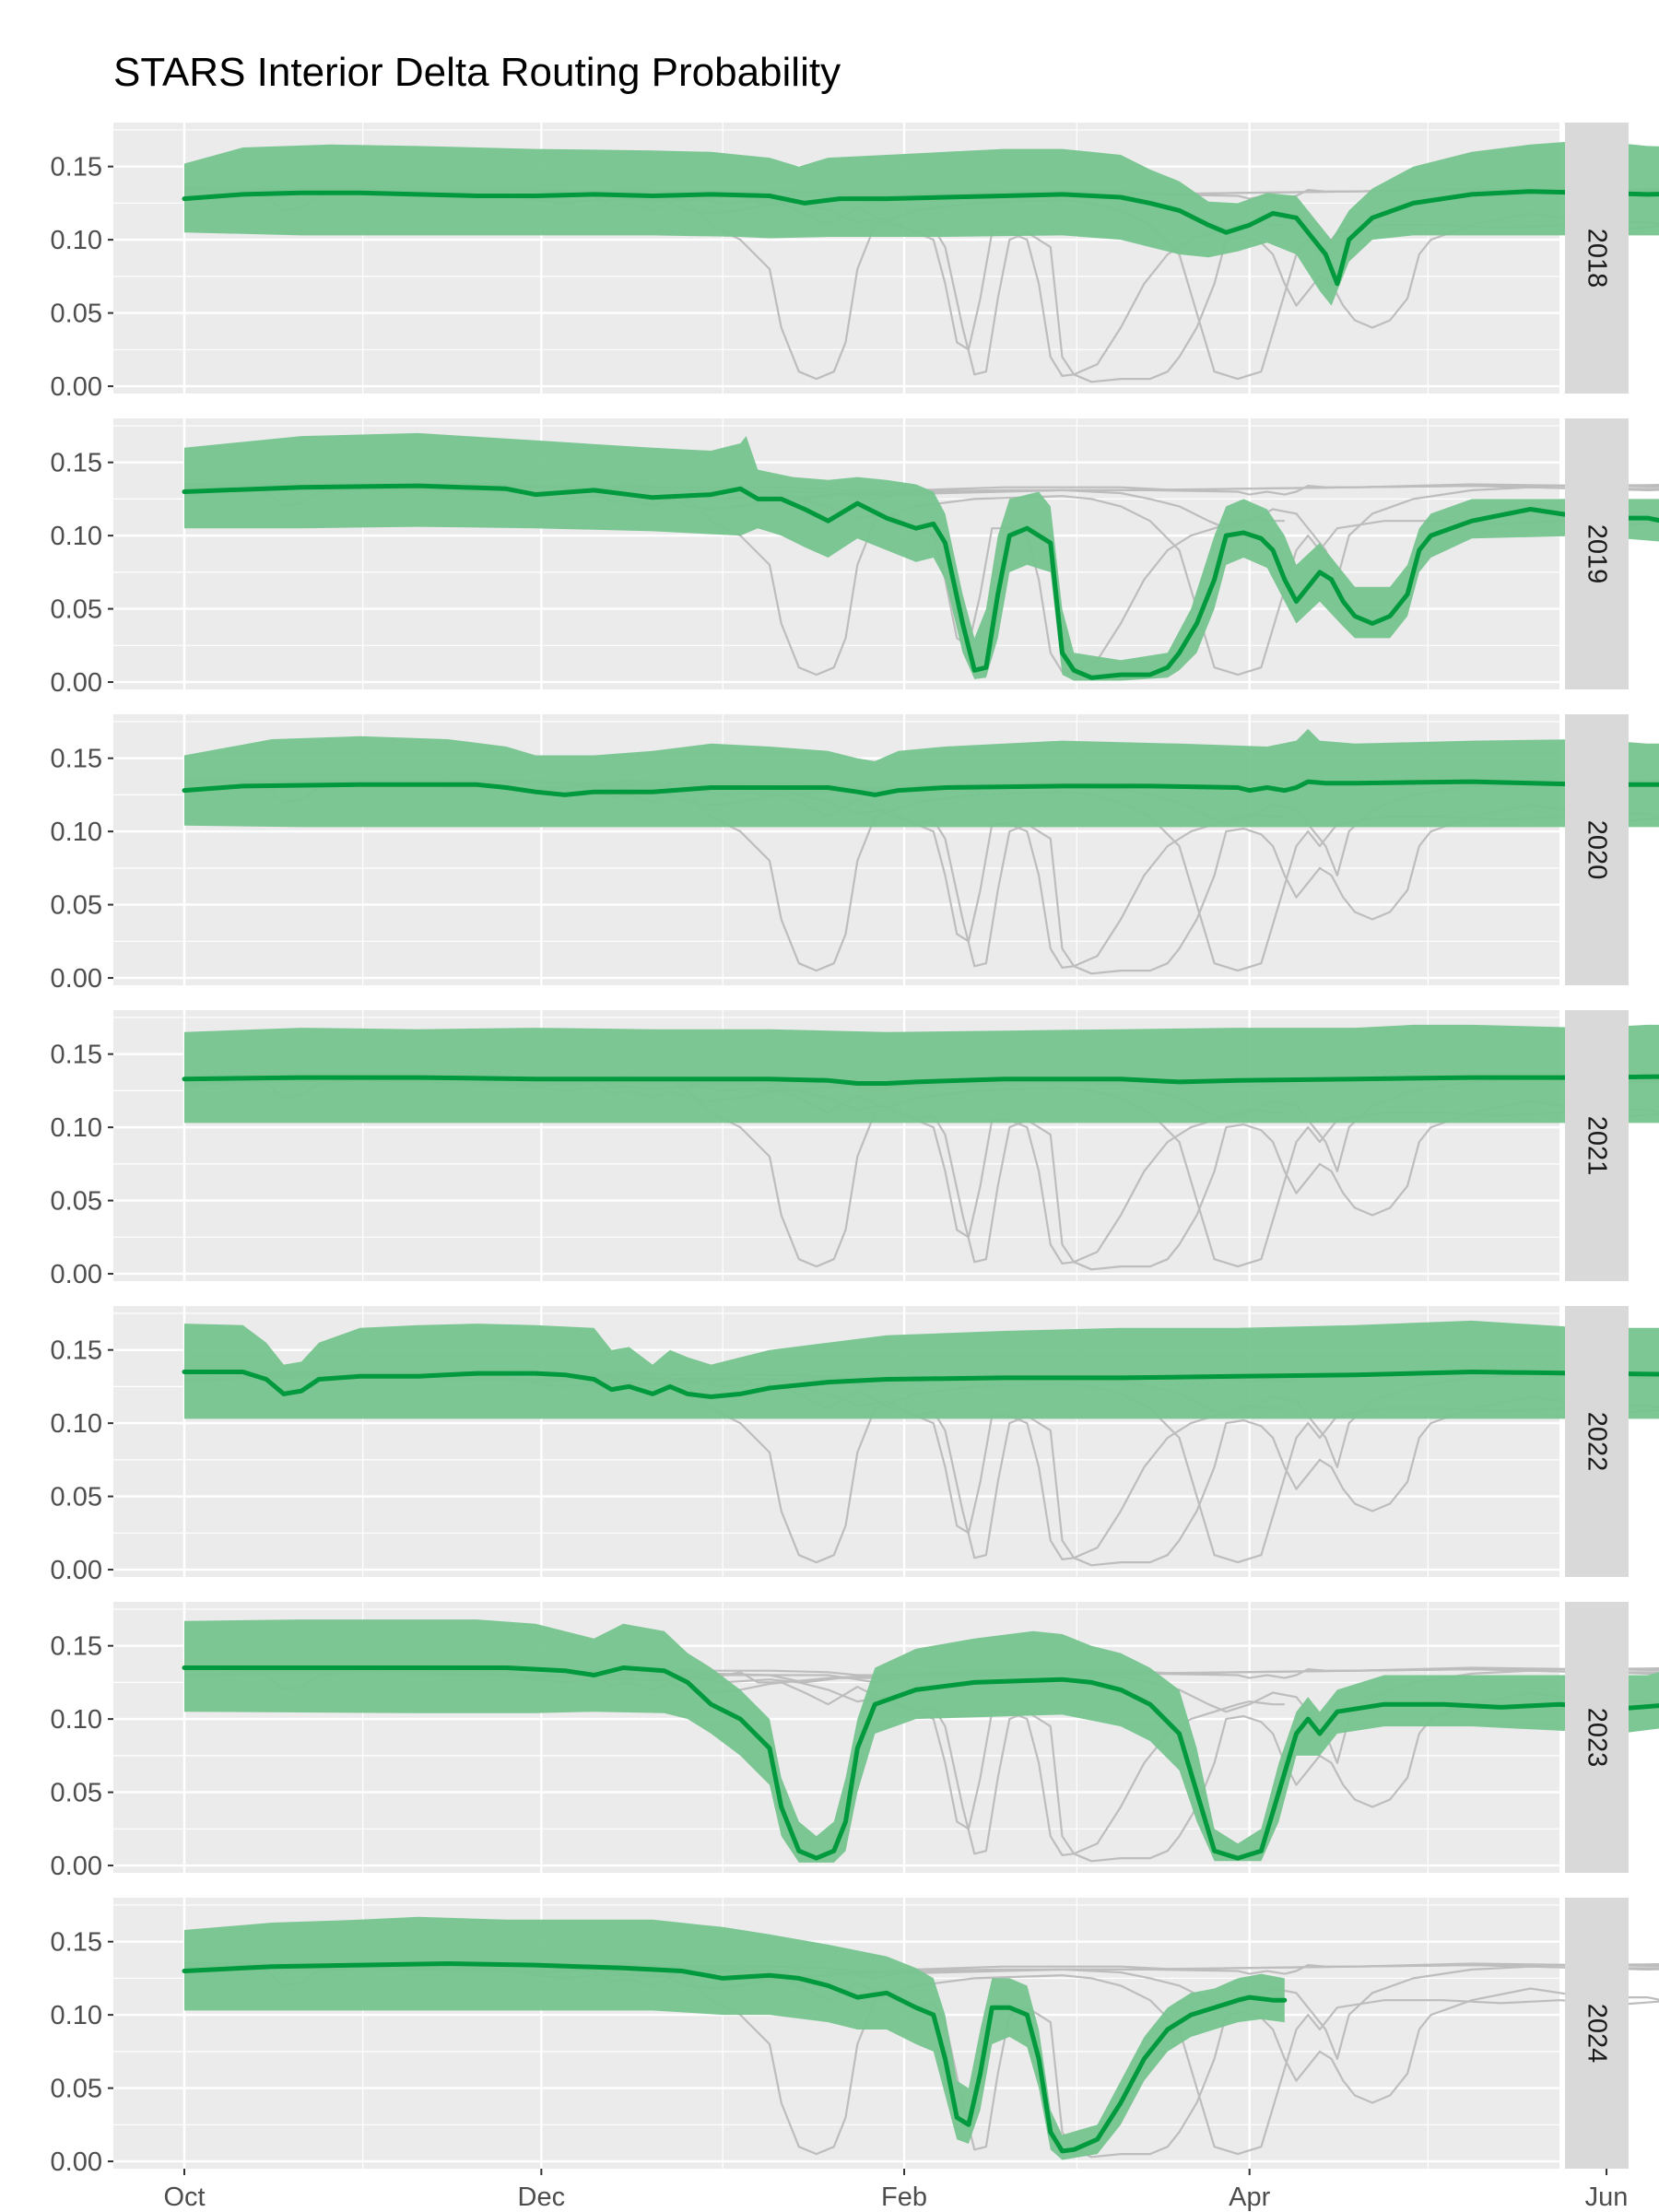 This screenshot has width=1659, height=2212. I want to click on confidence-ribbon-2020, so click(921, 778).